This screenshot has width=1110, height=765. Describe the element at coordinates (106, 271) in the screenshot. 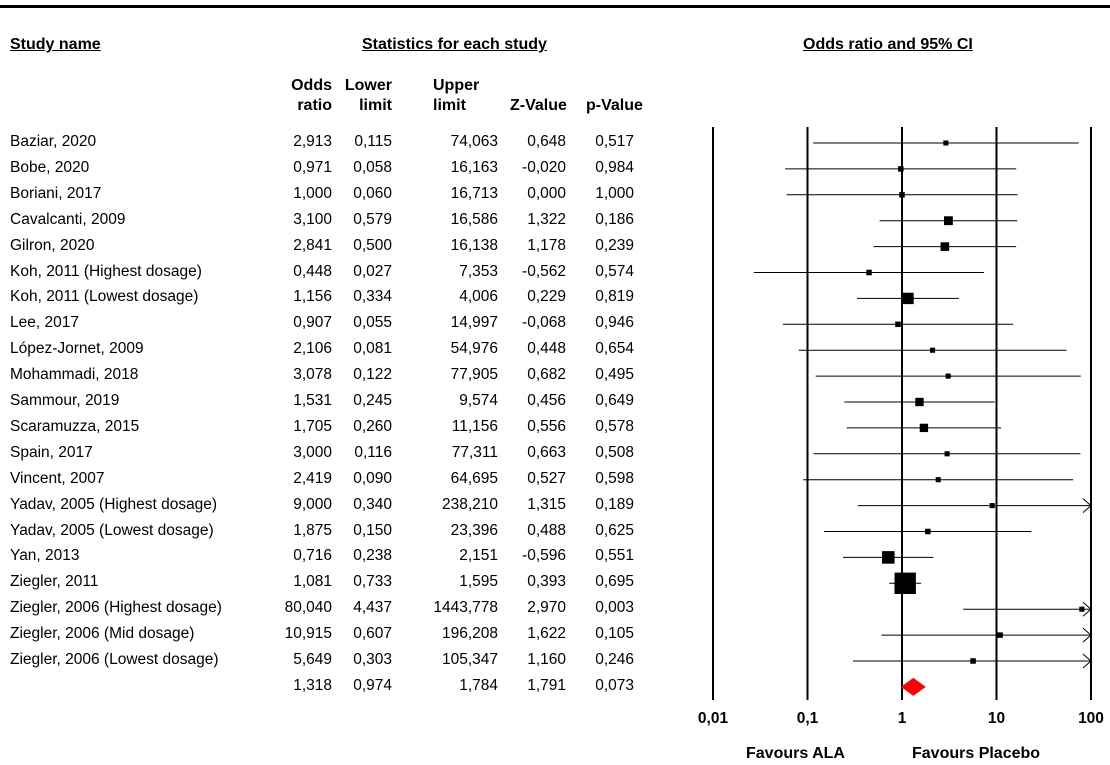

I see `study-name-cell: Koh, 2011 (Highest dosage)` at that location.